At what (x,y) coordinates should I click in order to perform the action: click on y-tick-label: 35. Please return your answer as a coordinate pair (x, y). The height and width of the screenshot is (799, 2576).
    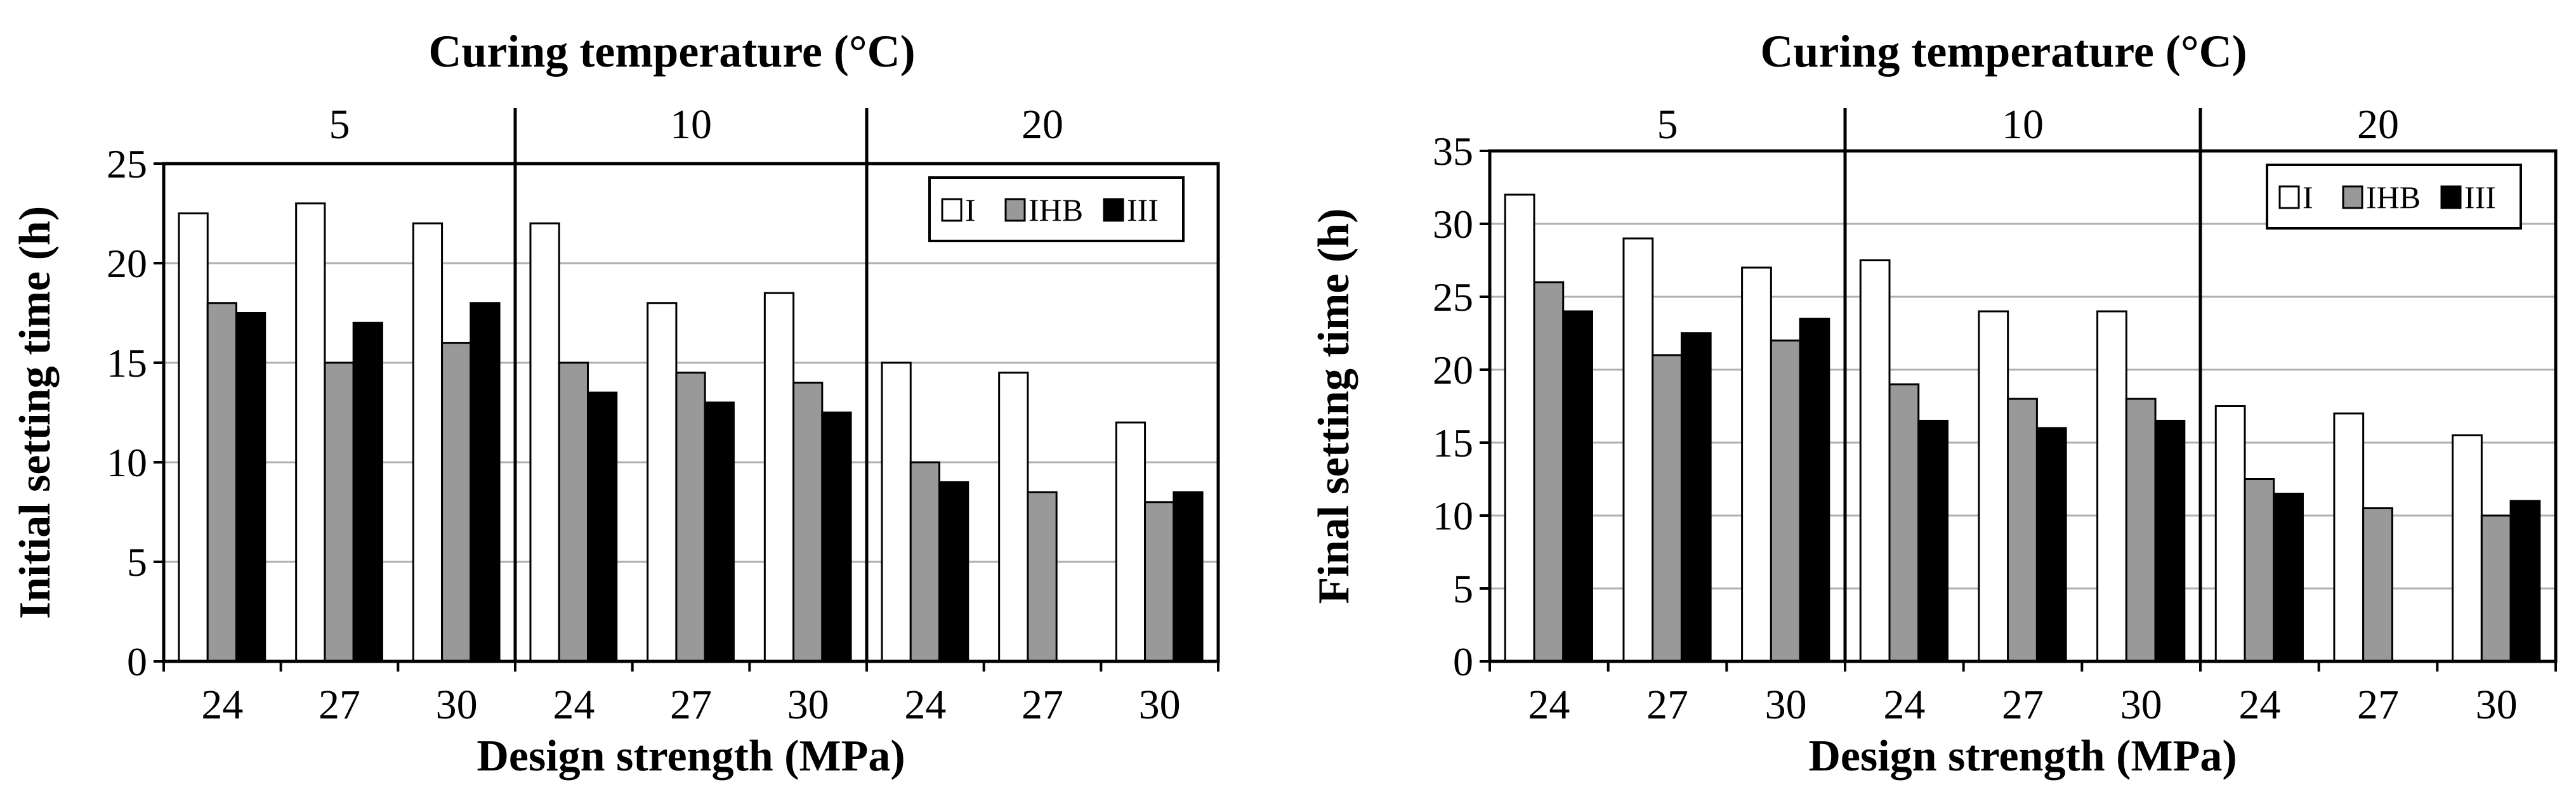
    Looking at the image, I should click on (1453, 151).